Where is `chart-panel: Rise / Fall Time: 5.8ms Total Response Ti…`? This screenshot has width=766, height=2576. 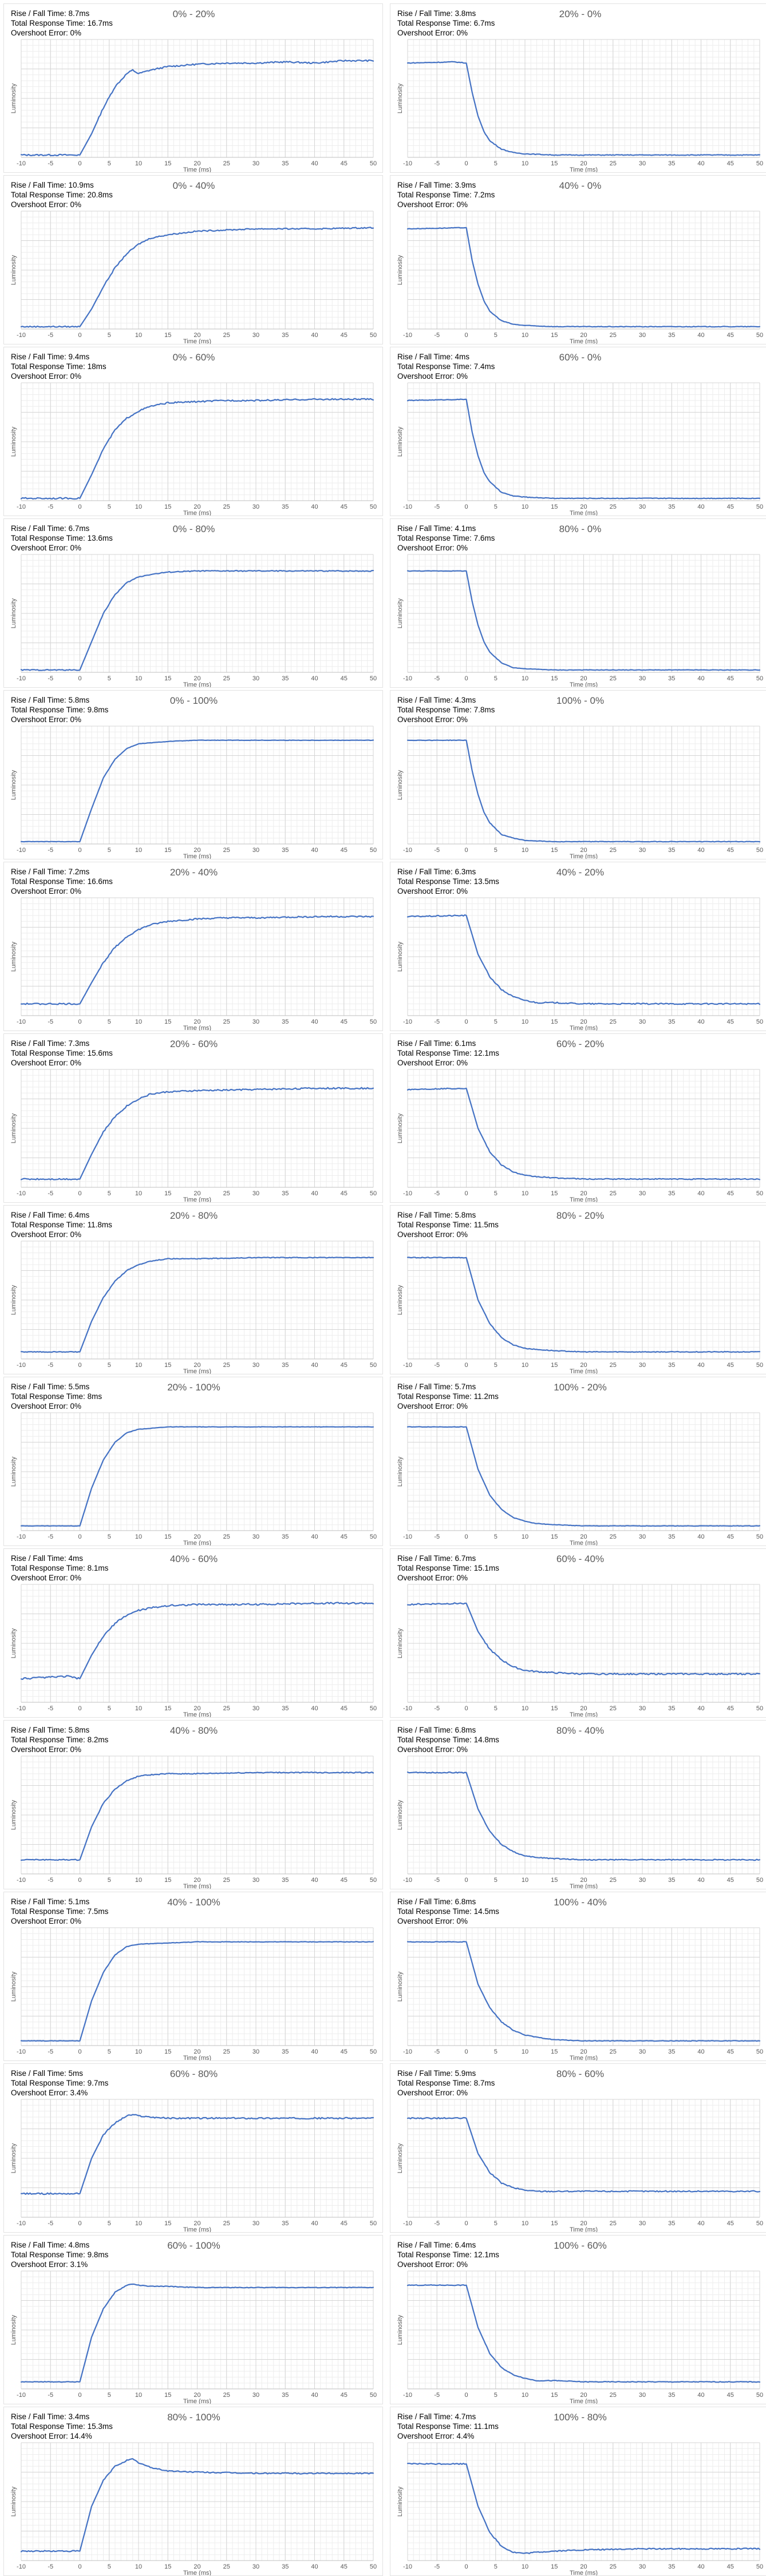
chart-panel: Rise / Fall Time: 5.8ms Total Response Ti… is located at coordinates (193, 1805).